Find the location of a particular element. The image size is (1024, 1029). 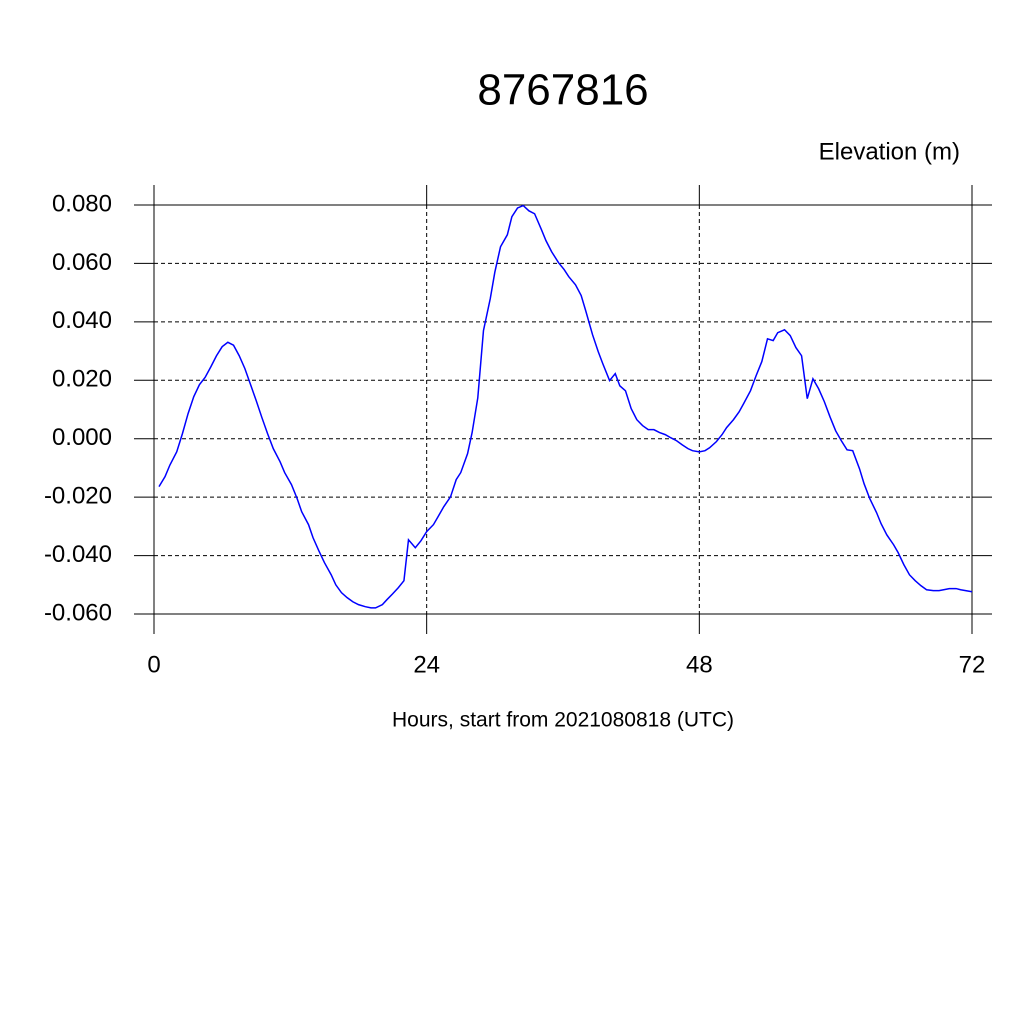

x-tick-label: 0 is located at coordinates (153, 664).